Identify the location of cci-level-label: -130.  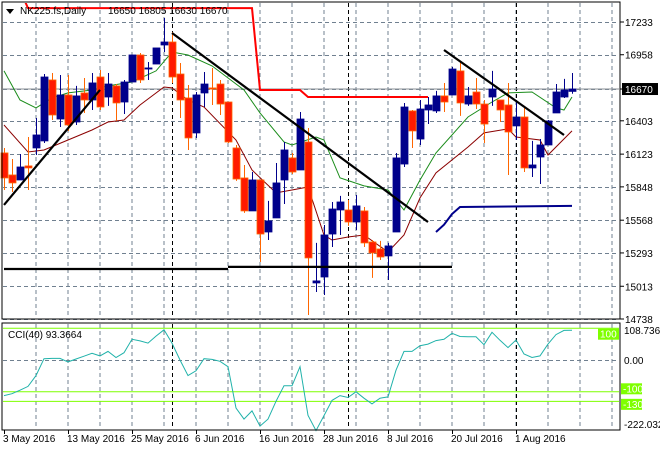
(633, 405).